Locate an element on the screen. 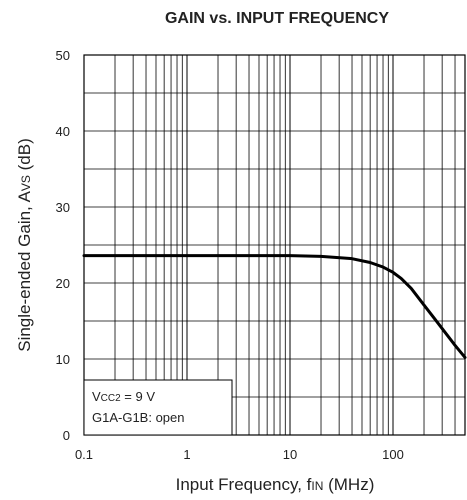  y-tick-label: 0 is located at coordinates (66, 435).